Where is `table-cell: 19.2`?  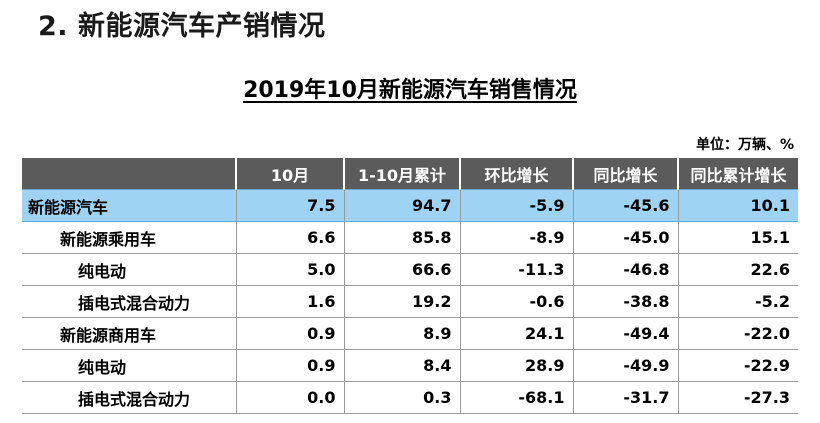
table-cell: 19.2 is located at coordinates (401, 301).